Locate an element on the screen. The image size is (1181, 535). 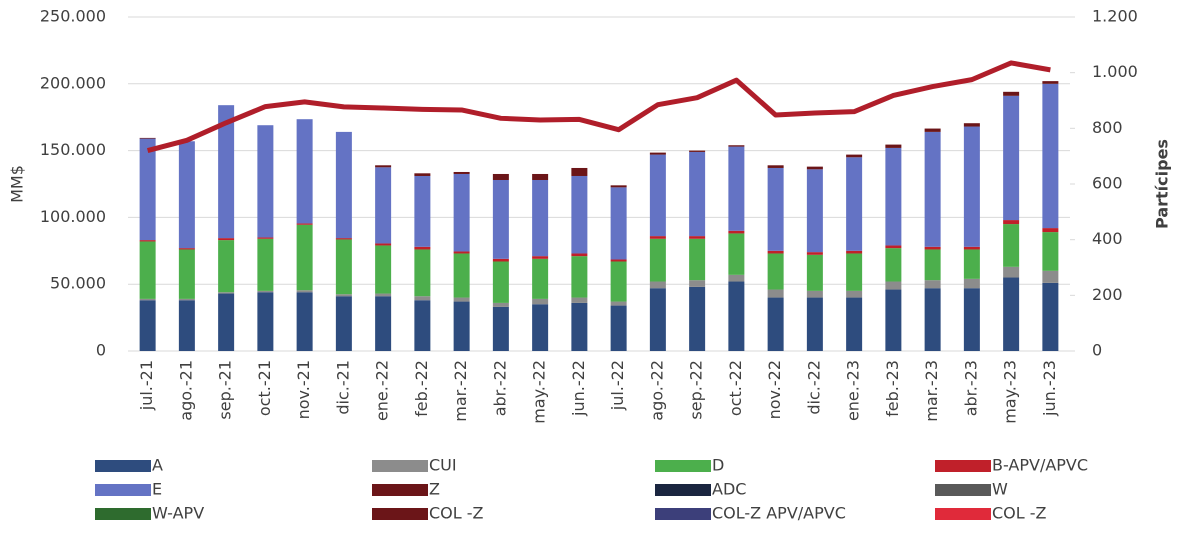
x-tick-label: oct.-22 is located at coordinates (735, 388).